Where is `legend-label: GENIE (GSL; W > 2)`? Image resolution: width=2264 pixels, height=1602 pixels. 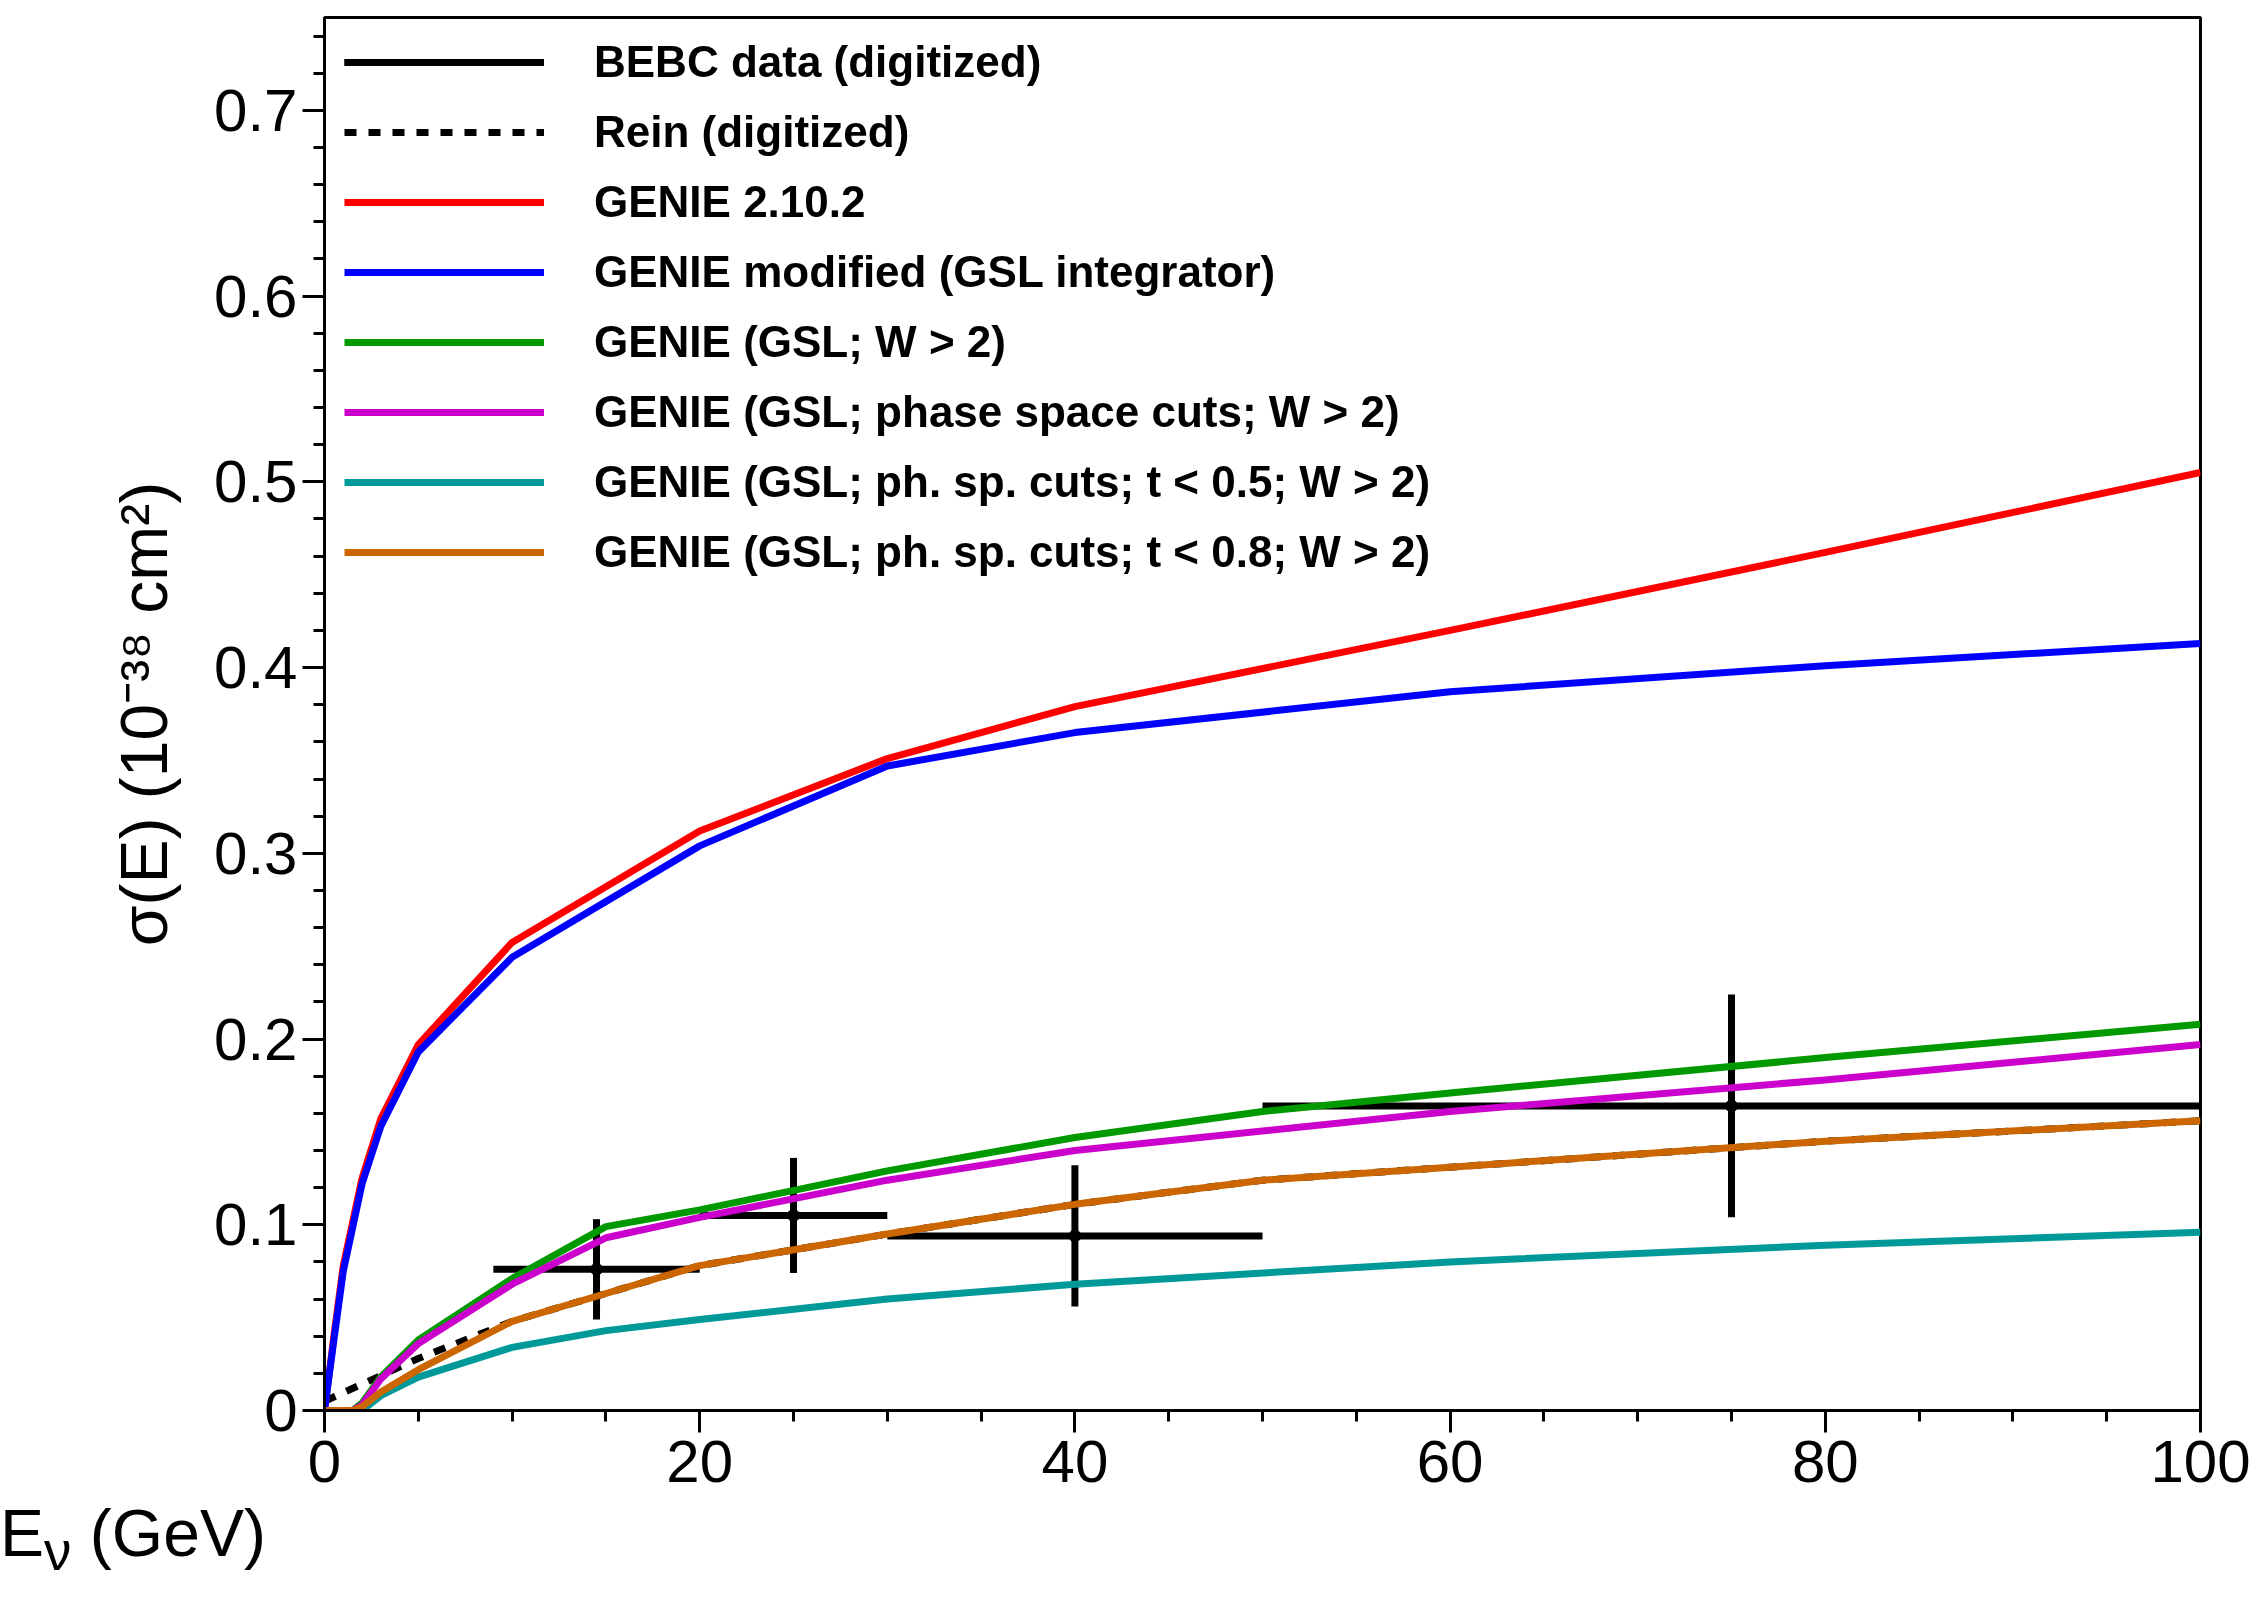
legend-label: GENIE (GSL; W > 2) is located at coordinates (800, 342).